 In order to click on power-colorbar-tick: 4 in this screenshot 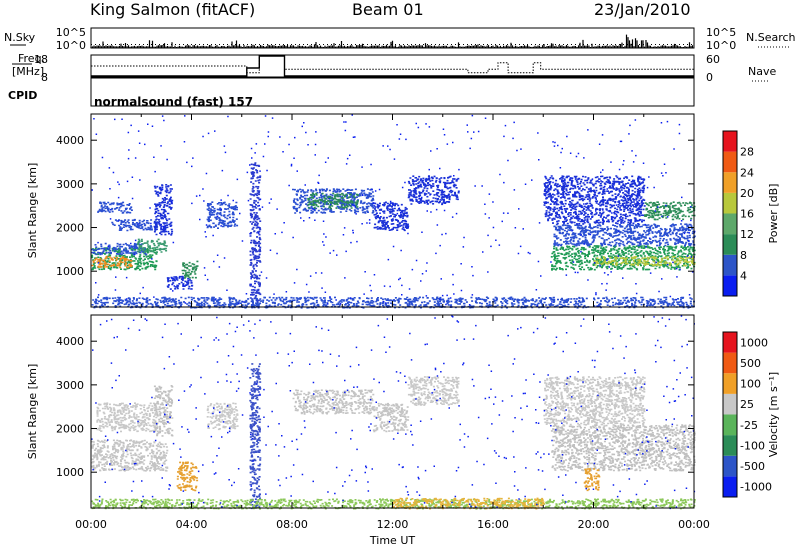, I will do `click(743, 275)`.